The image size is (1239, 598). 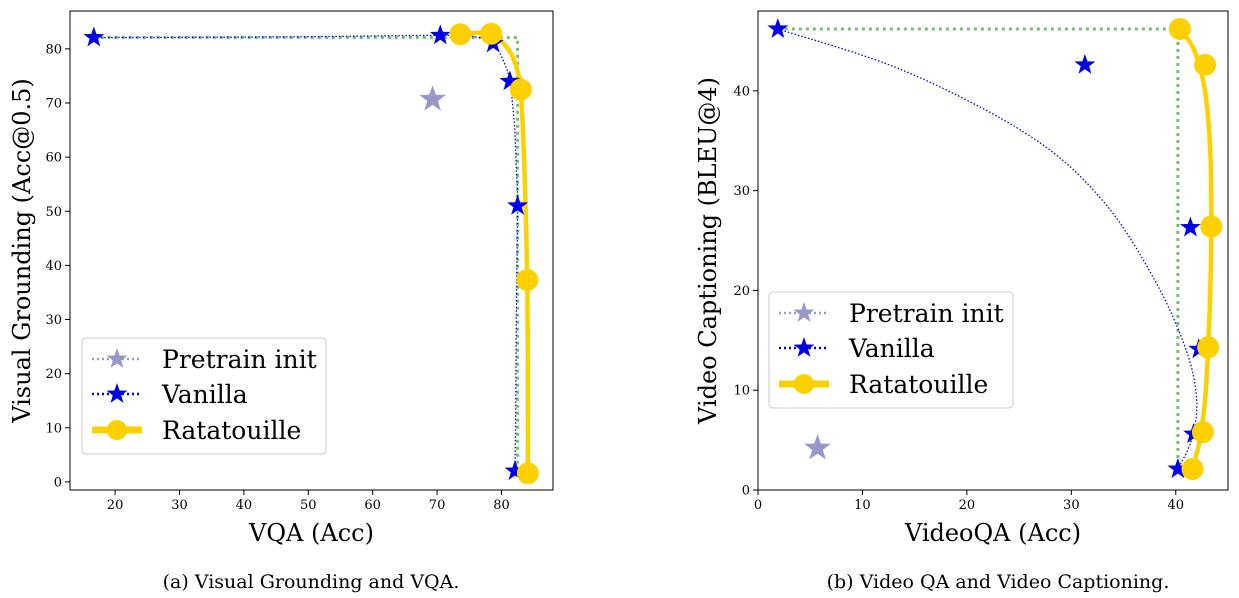 I want to click on caption-b: (b) Video QA and Video Captioning., so click(x=998, y=582).